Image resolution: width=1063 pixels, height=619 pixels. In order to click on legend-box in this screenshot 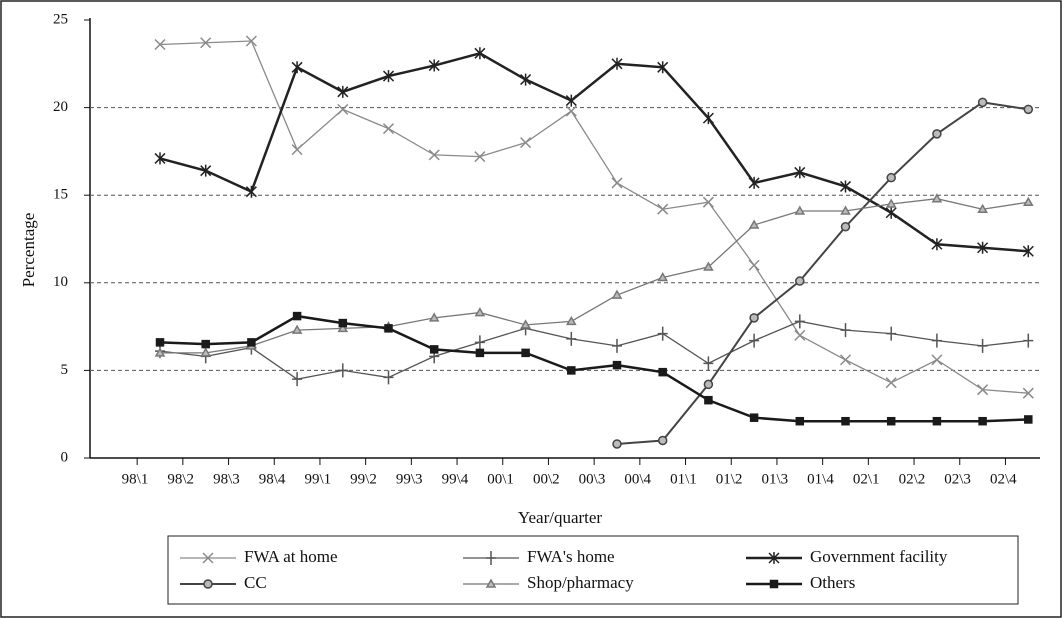, I will do `click(593, 570)`.